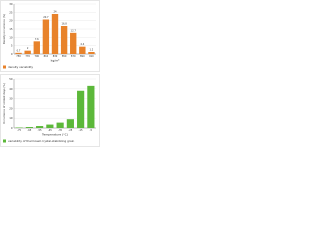 This screenshot has height=240, width=320. Describe the element at coordinates (28, 48) in the screenshot. I see `value-label: 2` at that location.